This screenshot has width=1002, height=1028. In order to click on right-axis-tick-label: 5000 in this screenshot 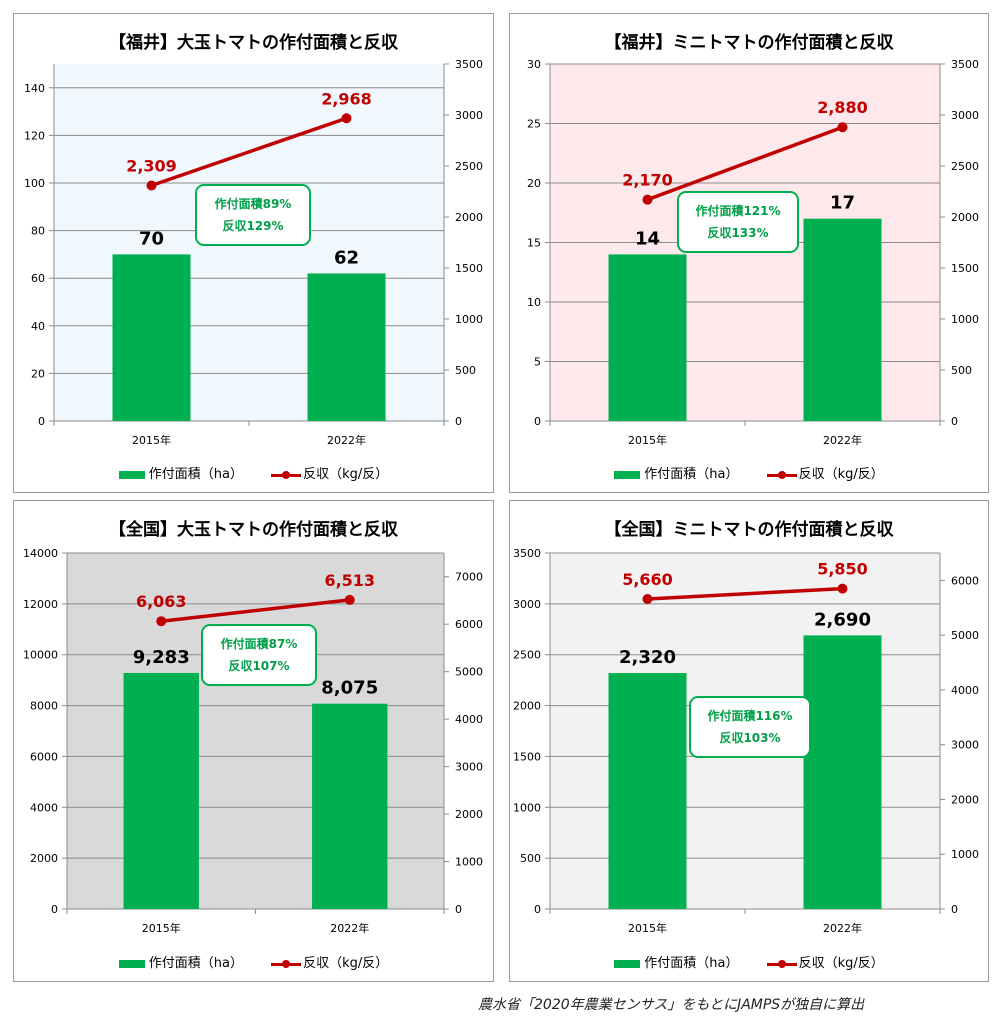, I will do `click(965, 635)`.